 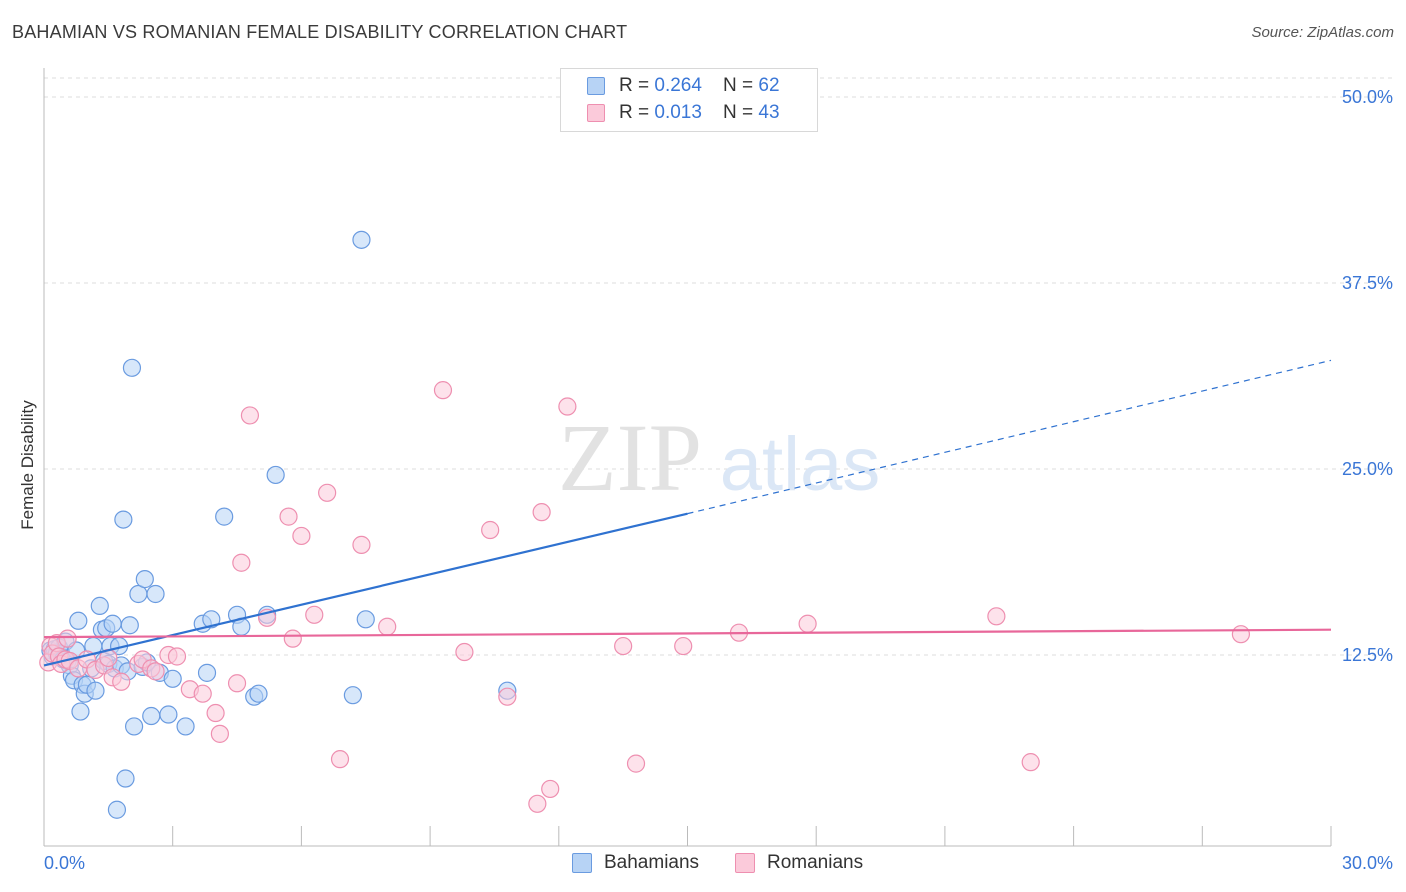 I want to click on legend-r-value: 0.013, so click(x=678, y=112).